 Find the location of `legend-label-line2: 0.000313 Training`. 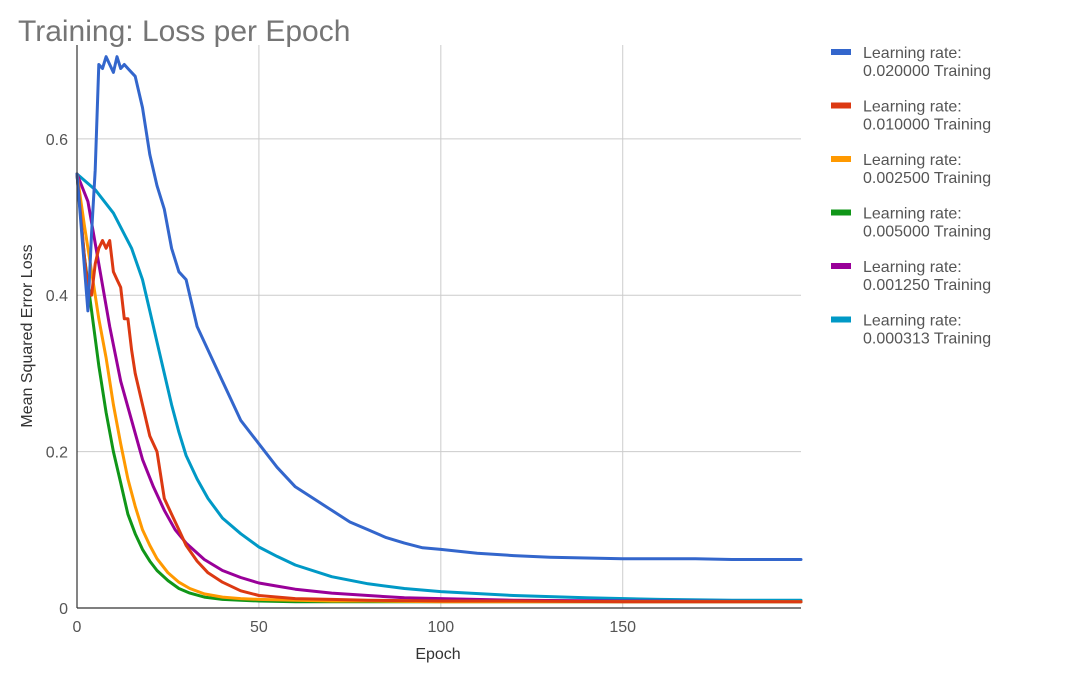

legend-label-line2: 0.000313 Training is located at coordinates (927, 339).